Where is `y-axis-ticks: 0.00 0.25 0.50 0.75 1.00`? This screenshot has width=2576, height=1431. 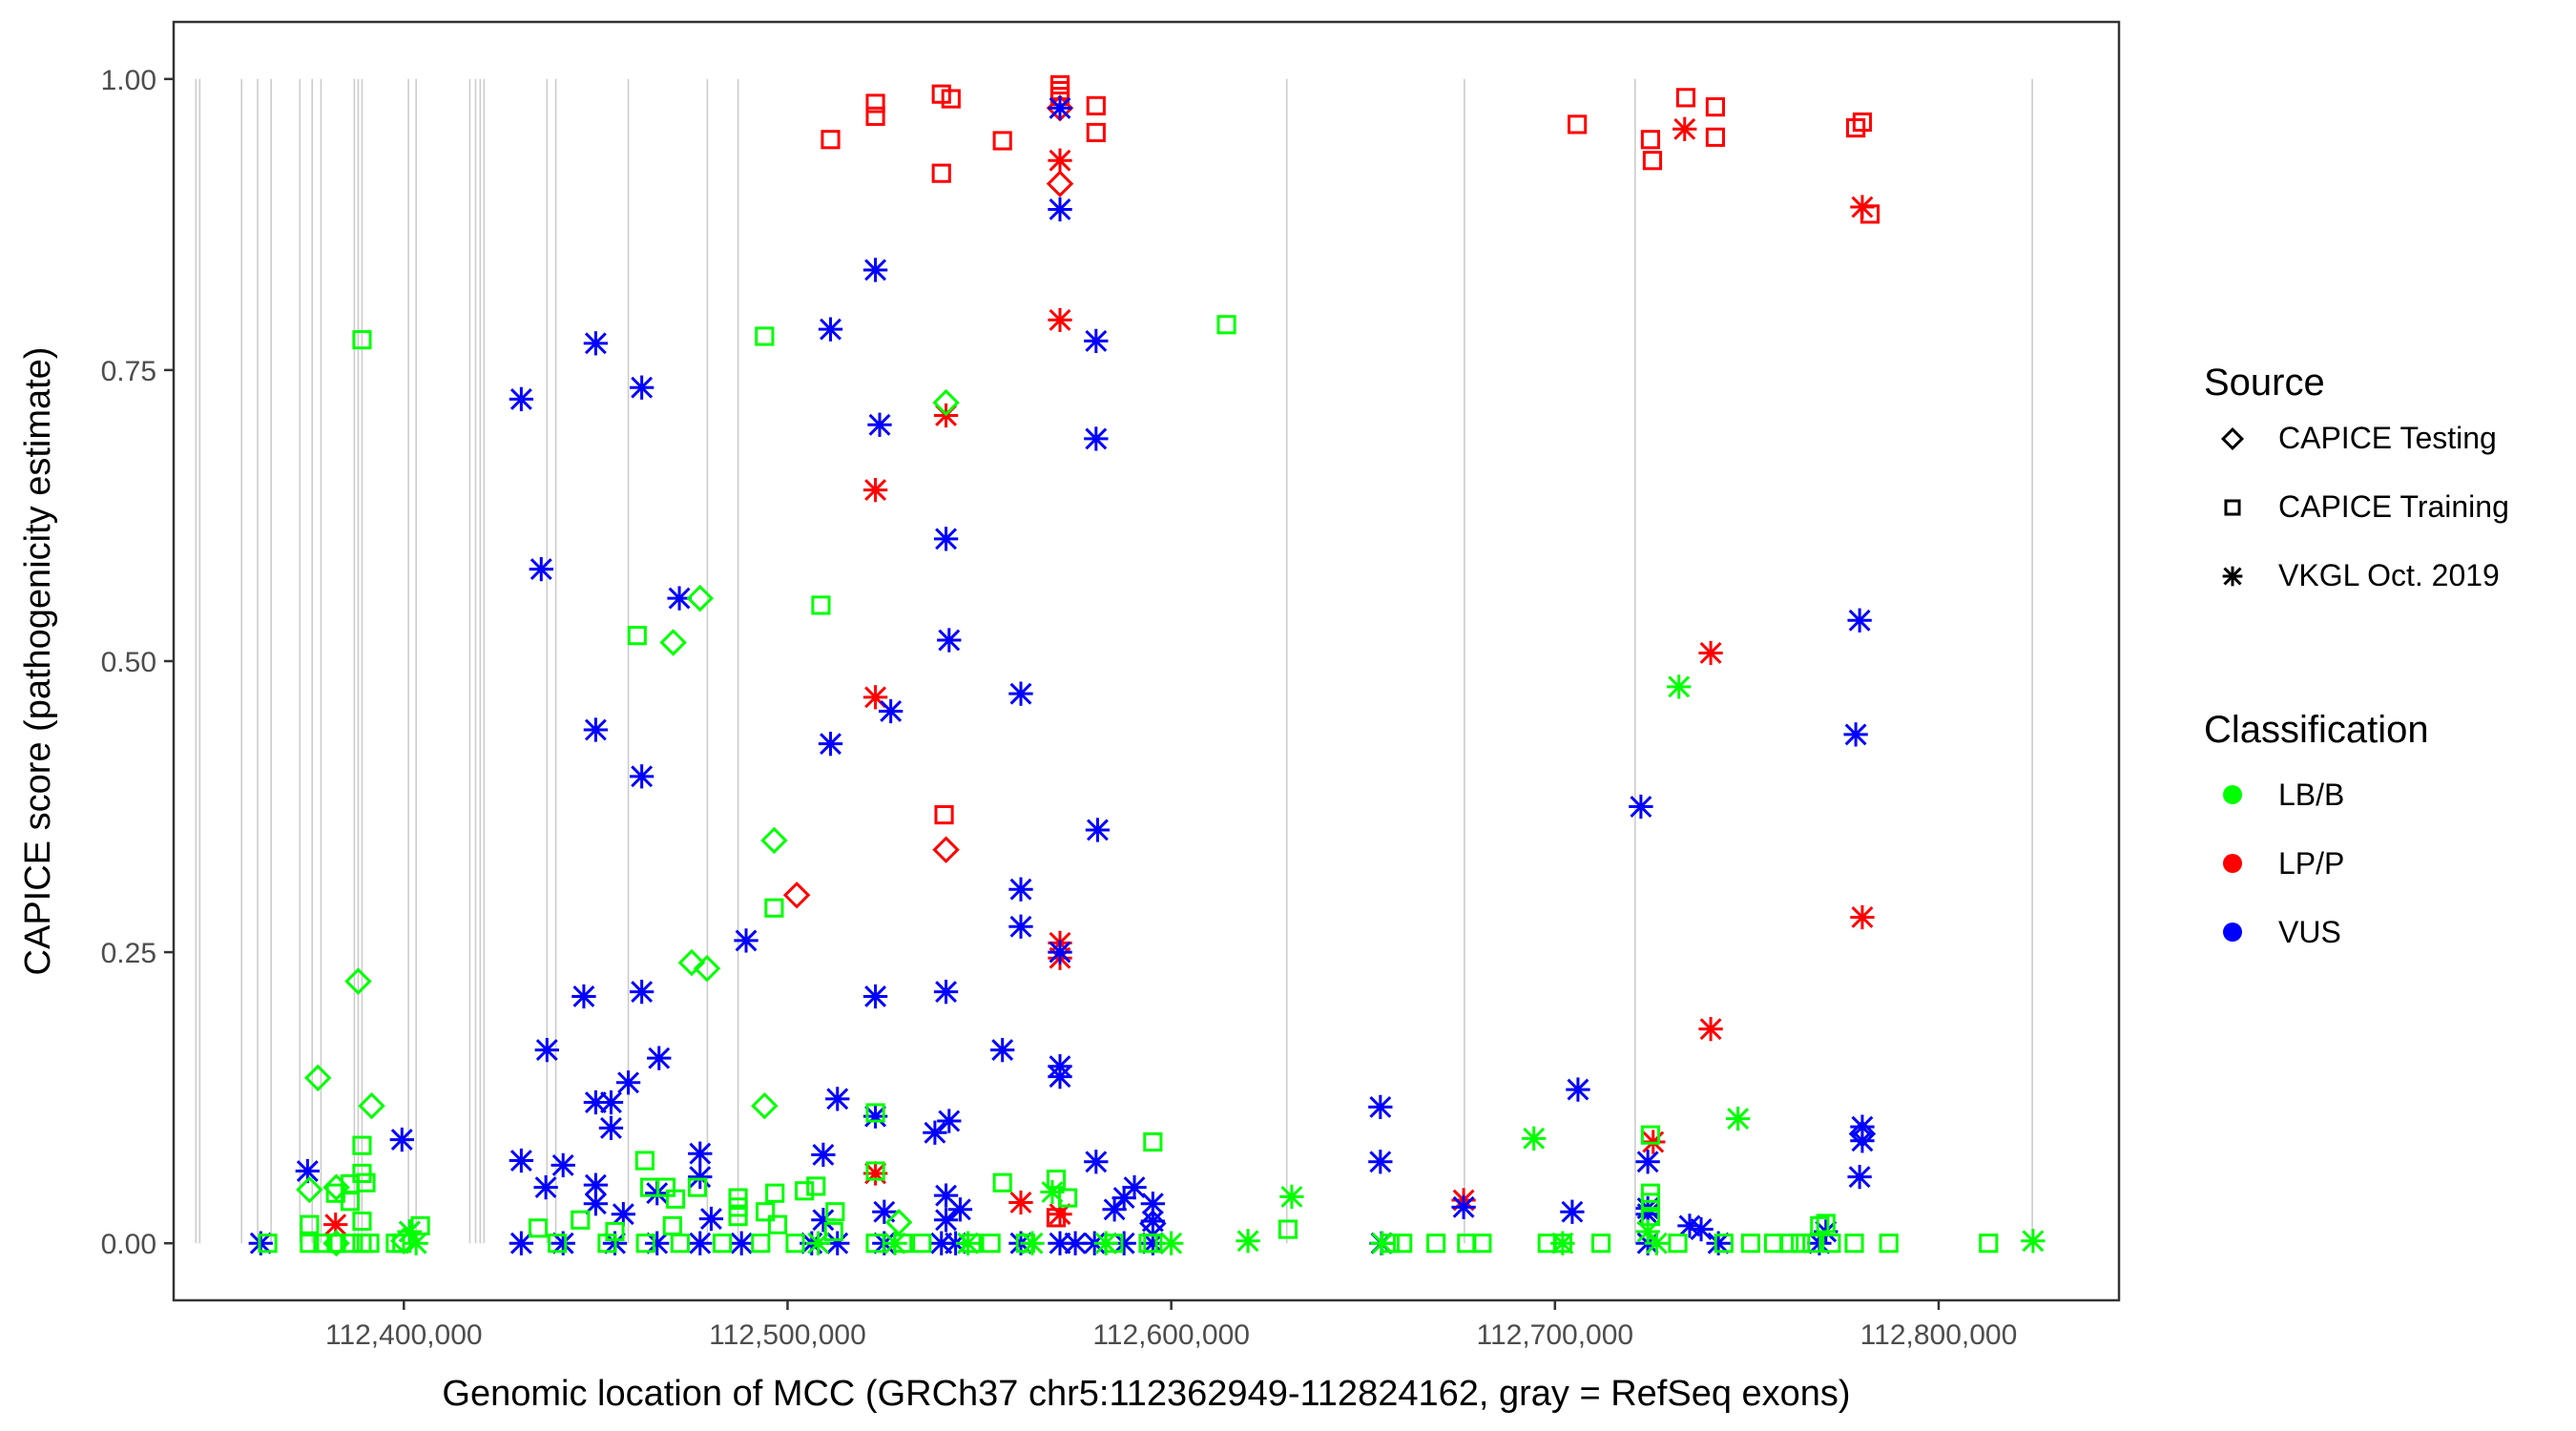 y-axis-ticks: 0.00 0.25 0.50 0.75 1.00 is located at coordinates (137, 662).